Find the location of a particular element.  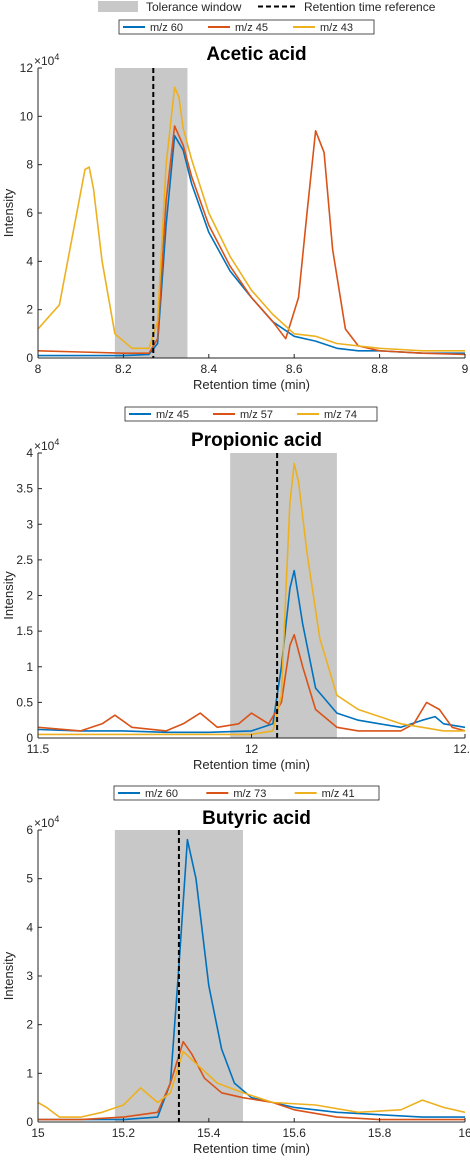

series-legend: m/z 60 m/z 45 m/z 43 is located at coordinates (246, 27).